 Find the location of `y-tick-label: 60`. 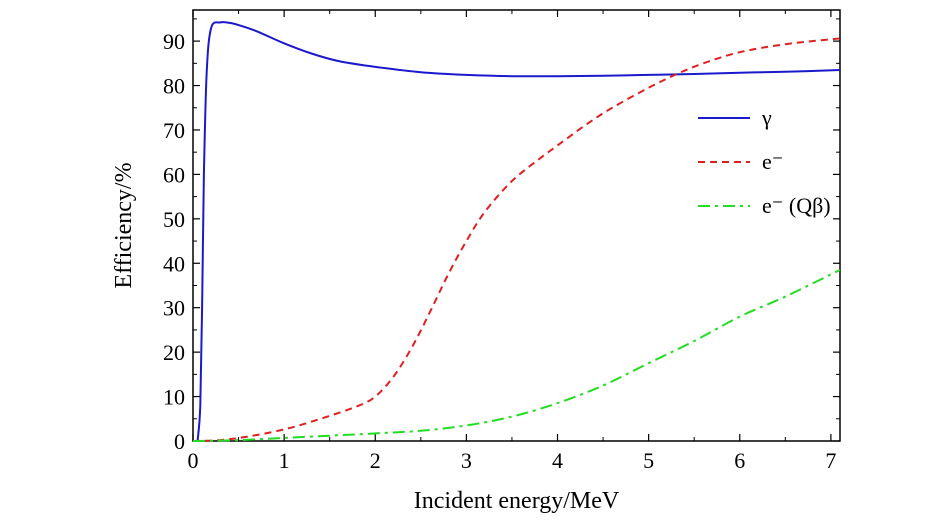

y-tick-label: 60 is located at coordinates (174, 174).